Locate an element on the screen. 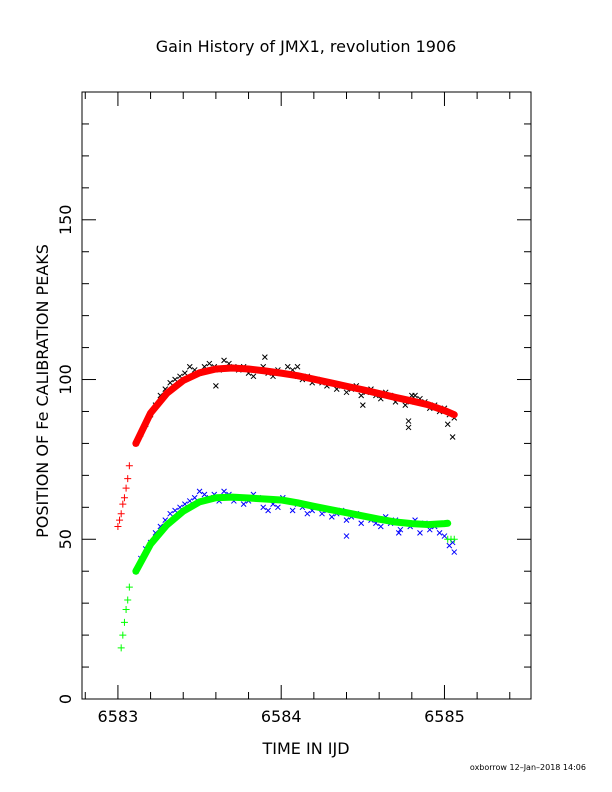  x-tick-label: 6585 is located at coordinates (444, 716).